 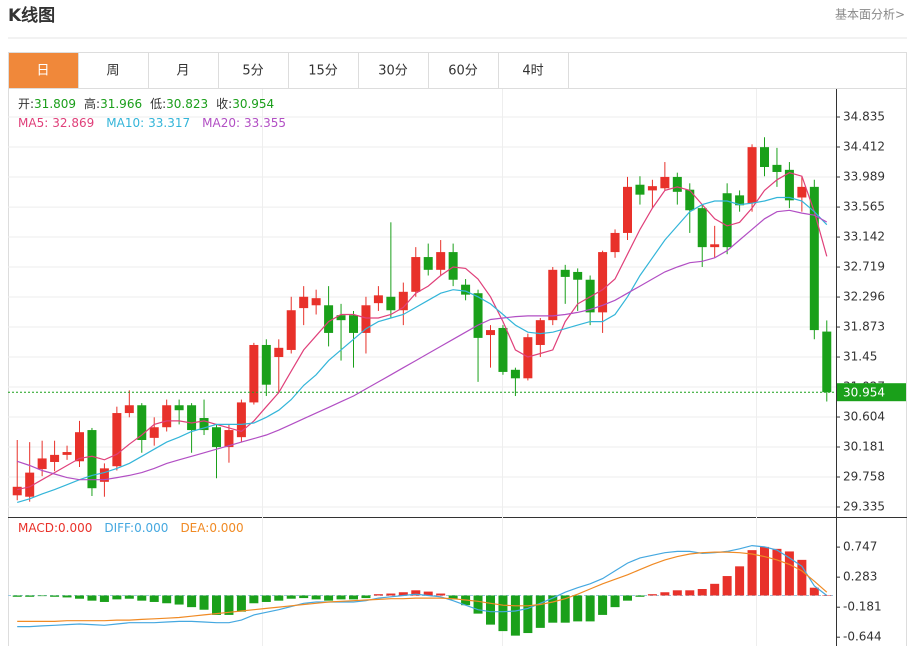 What do you see at coordinates (265, 123) in the screenshot?
I see `ma-value: 33.355` at bounding box center [265, 123].